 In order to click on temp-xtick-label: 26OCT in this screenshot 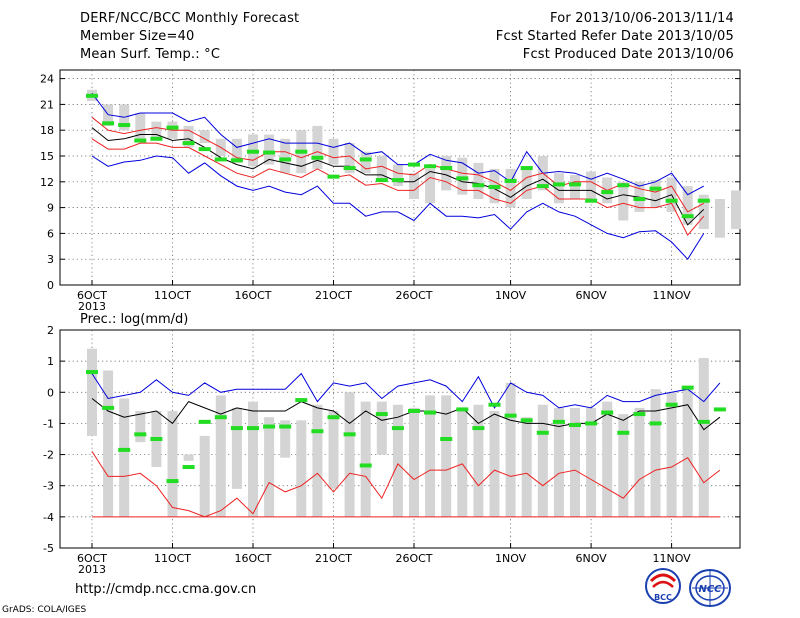, I will do `click(413, 295)`.